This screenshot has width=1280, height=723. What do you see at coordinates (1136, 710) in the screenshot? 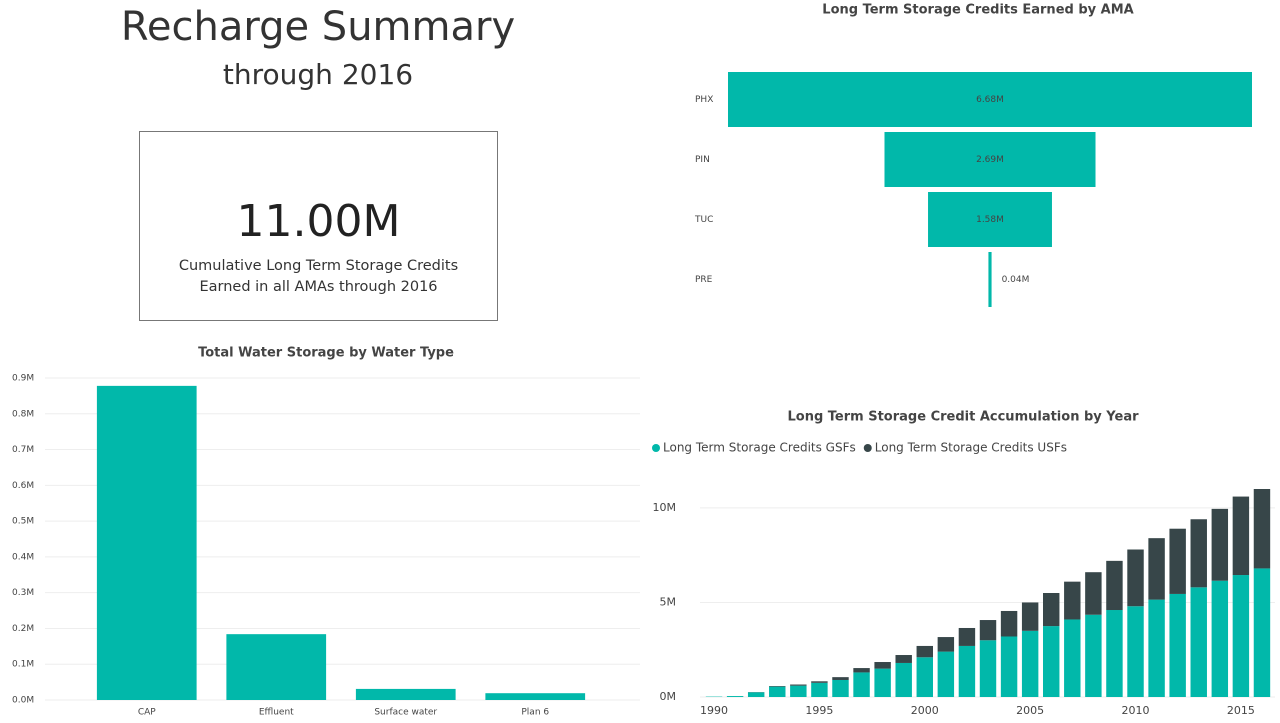
I see `x-tick-label: 2010` at bounding box center [1136, 710].